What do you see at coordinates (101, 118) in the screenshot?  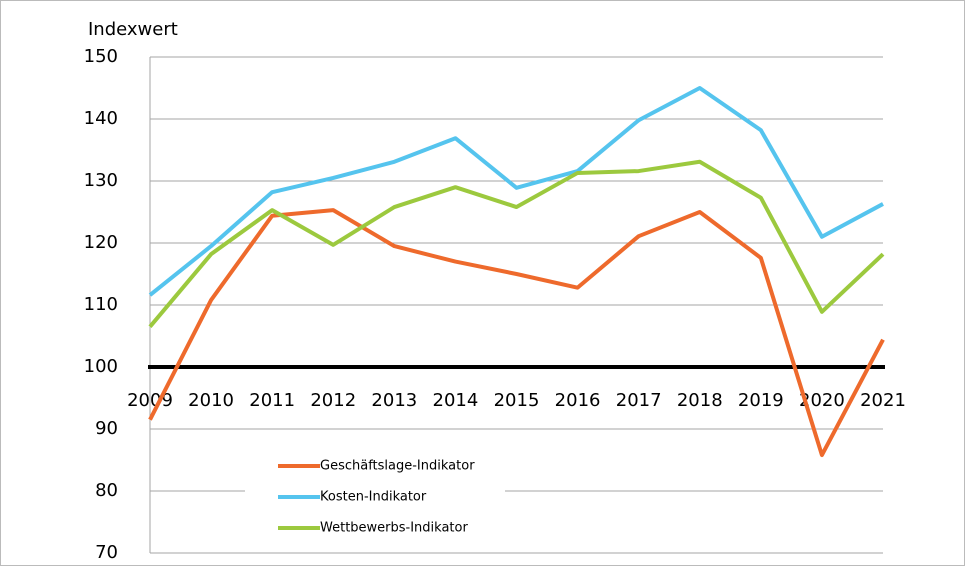 I see `y-tick-label: 140` at bounding box center [101, 118].